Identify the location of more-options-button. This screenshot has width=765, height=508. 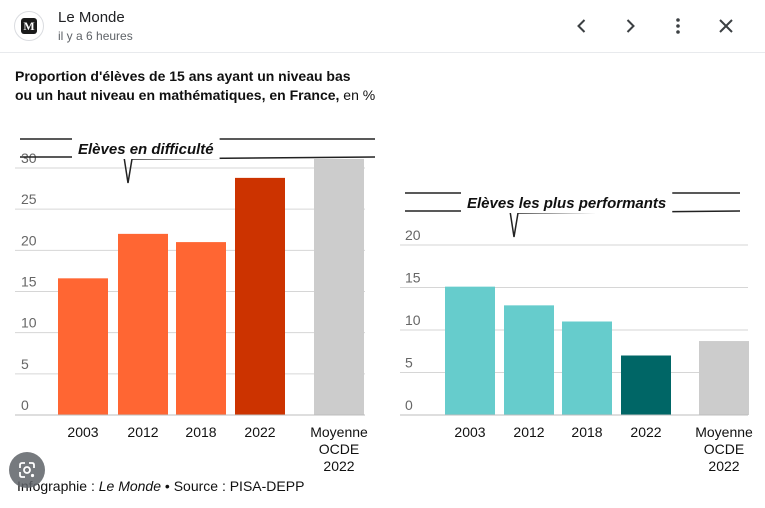
(678, 26).